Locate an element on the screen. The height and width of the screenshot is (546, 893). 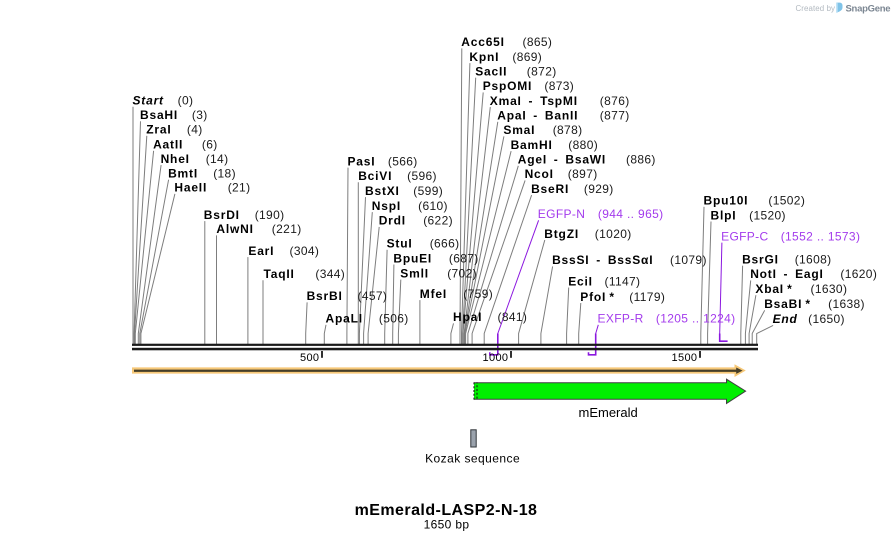
svg-text: BsaHI is located at coordinates (159, 115).